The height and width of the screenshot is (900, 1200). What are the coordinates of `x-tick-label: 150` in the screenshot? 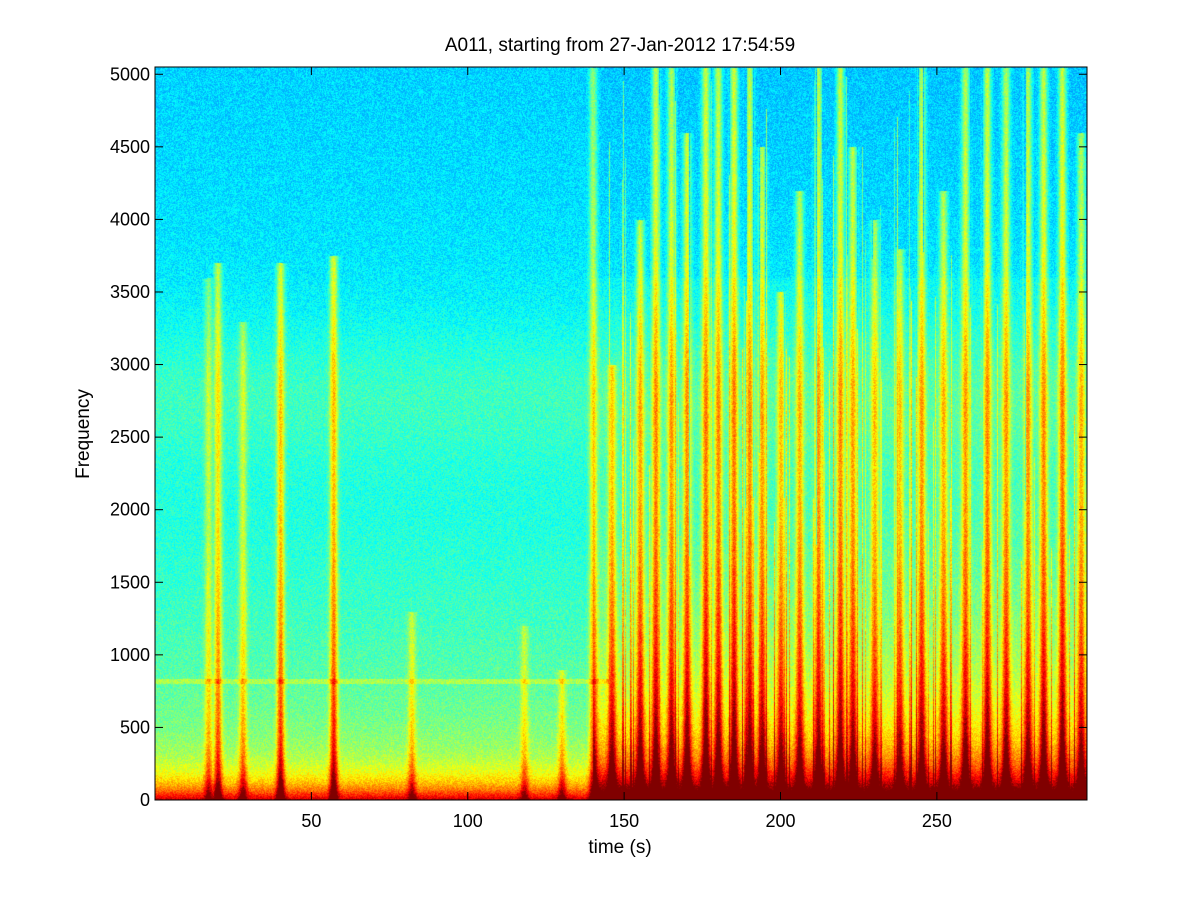 It's located at (624, 821).